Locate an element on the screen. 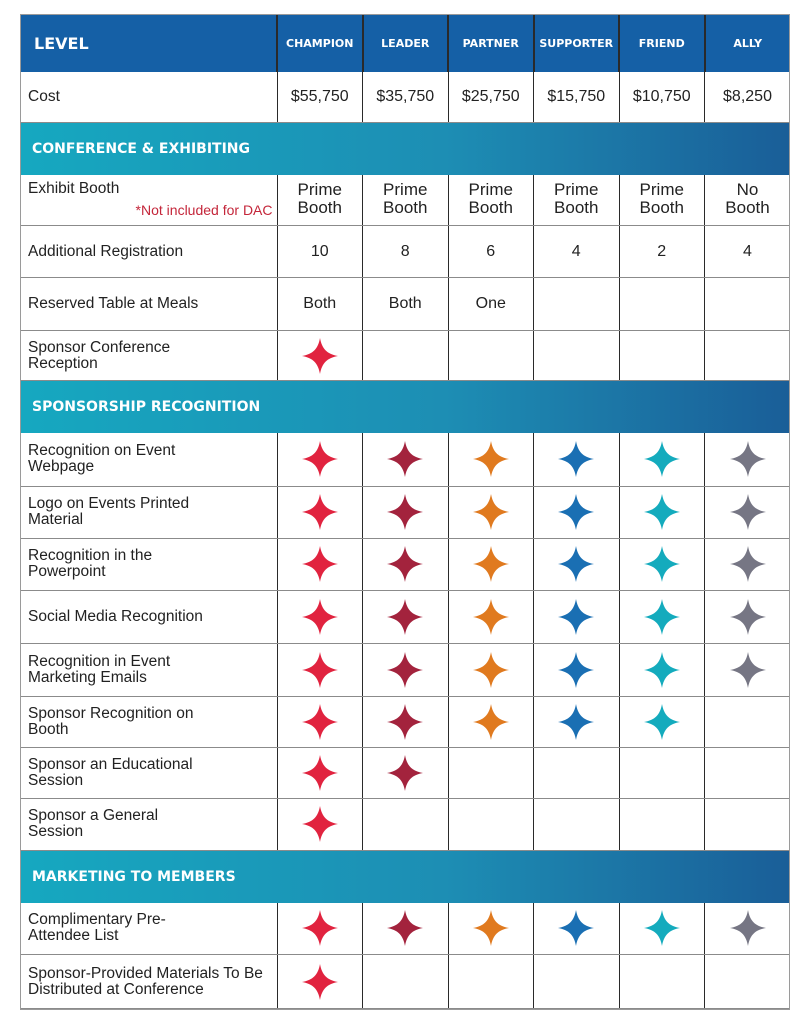 The height and width of the screenshot is (1024, 806). benefit-label: Social Media Recognition is located at coordinates (115, 616).